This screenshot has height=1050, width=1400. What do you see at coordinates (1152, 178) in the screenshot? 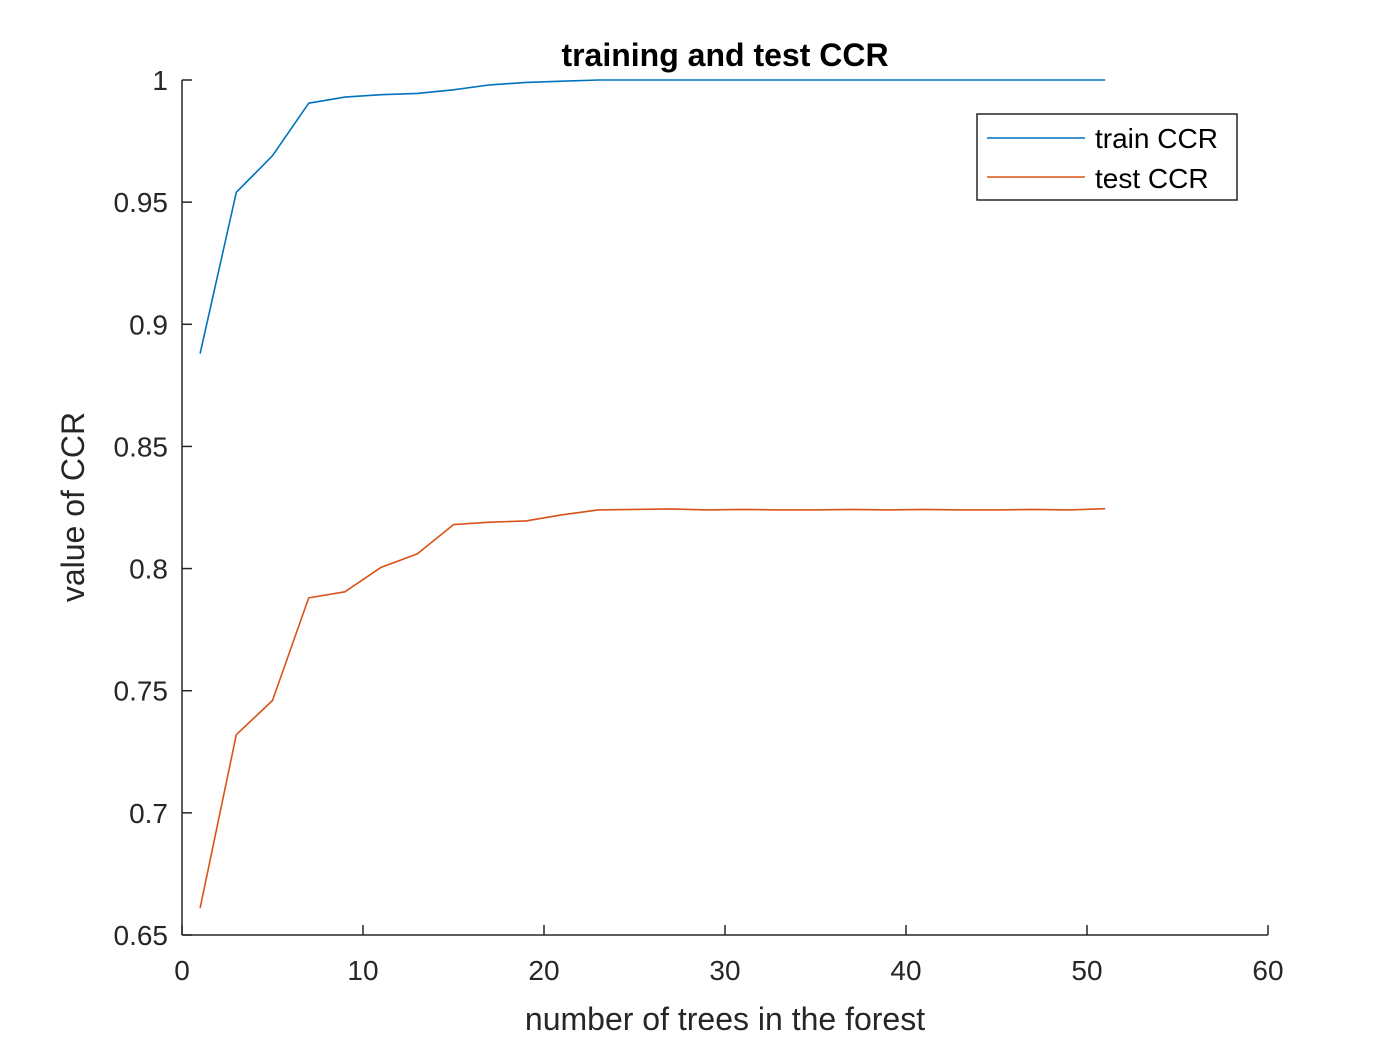
I see `legend-label-test: test CCR` at bounding box center [1152, 178].